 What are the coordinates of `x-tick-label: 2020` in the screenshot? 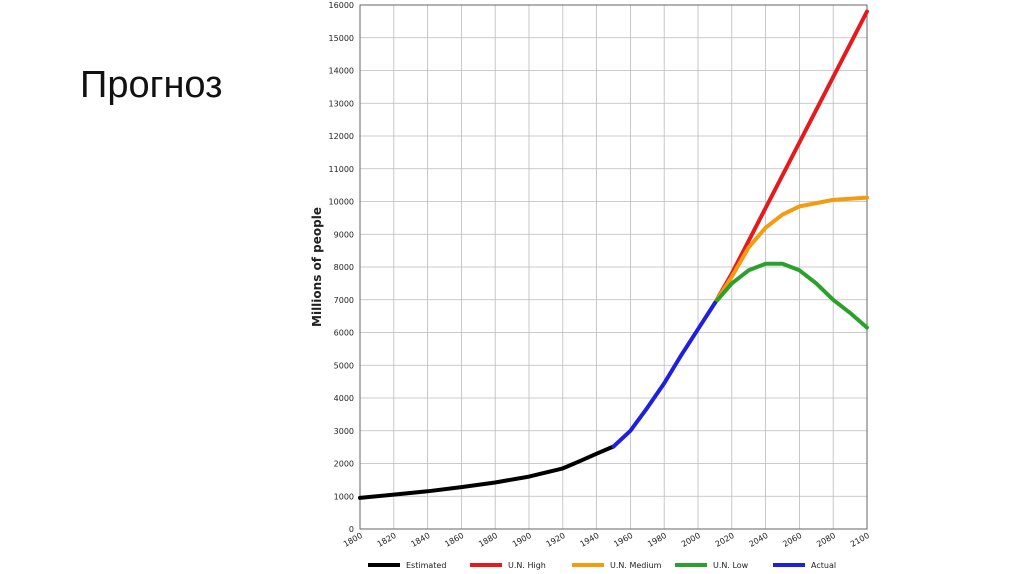 It's located at (725, 540).